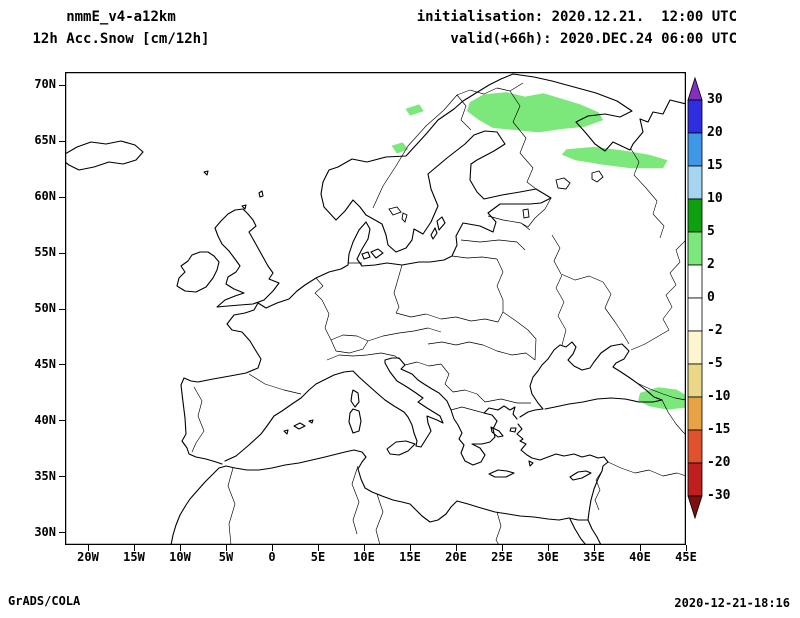 The width and height of the screenshot is (800, 618). Describe the element at coordinates (88, 557) in the screenshot. I see `x-tick-label: 20W` at that location.